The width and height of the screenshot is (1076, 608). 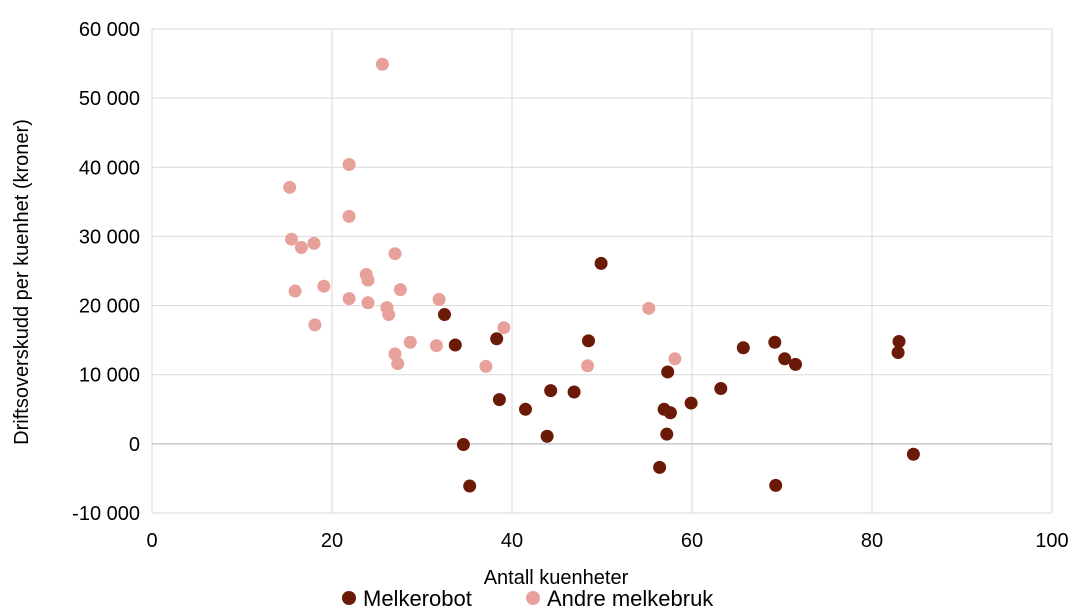 I want to click on y-tick-label: 30 000, so click(x=109, y=237).